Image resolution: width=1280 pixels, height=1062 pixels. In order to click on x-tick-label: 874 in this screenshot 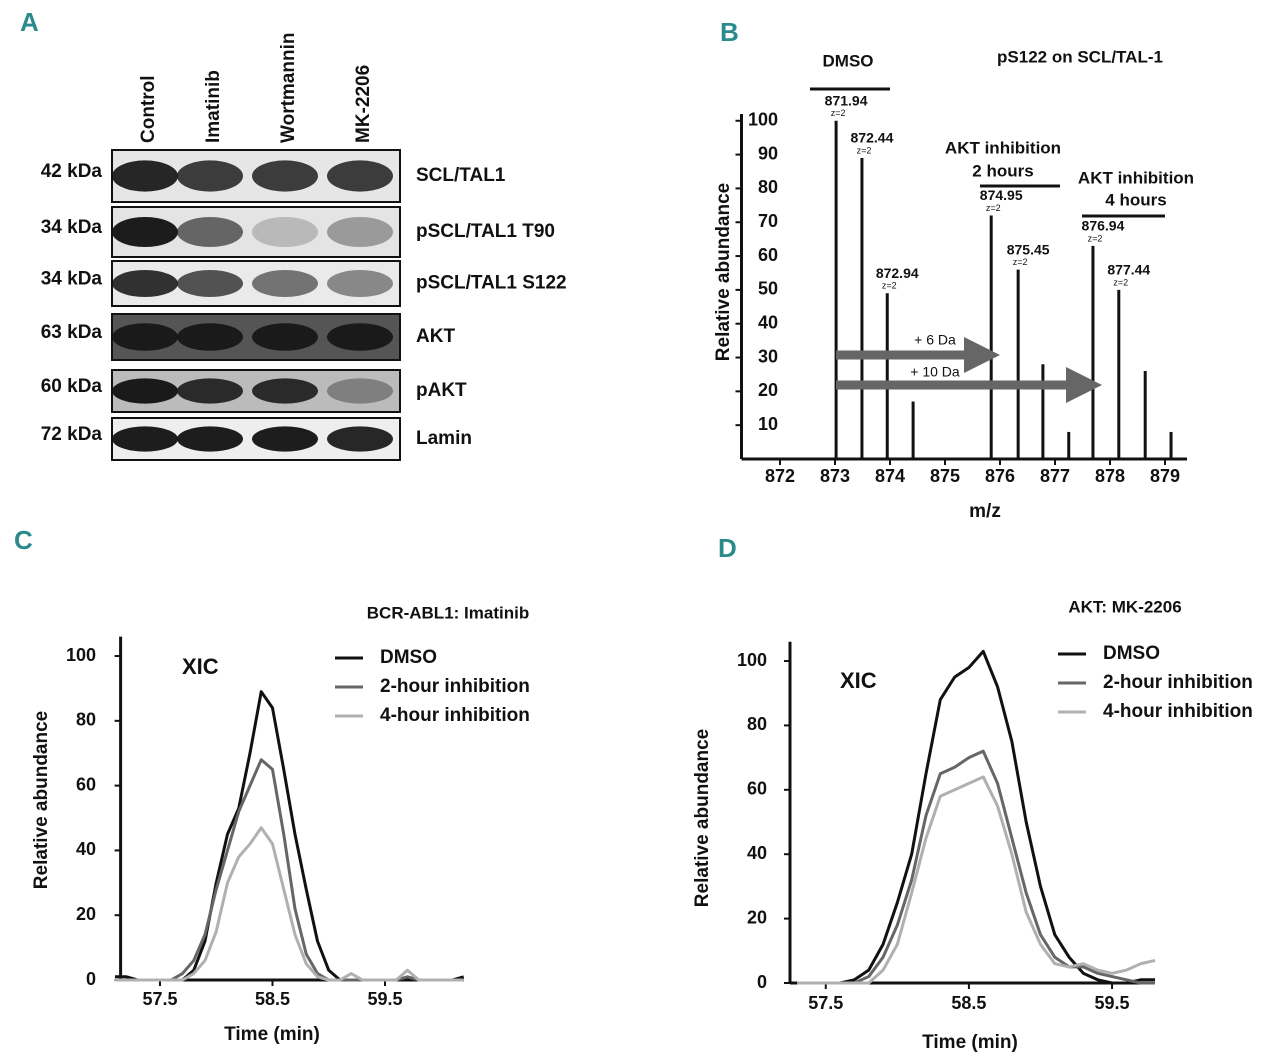, I will do `click(890, 476)`.